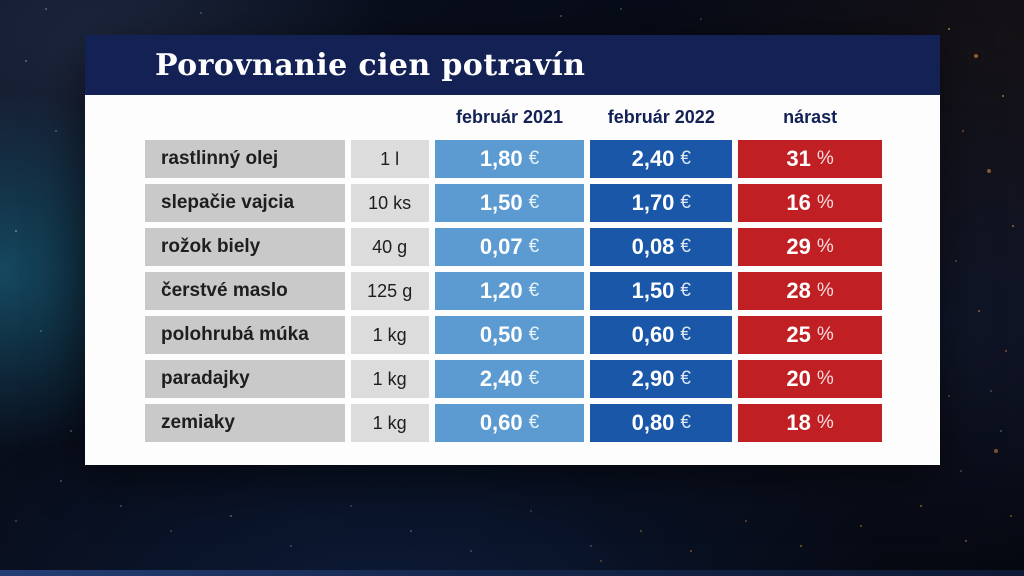  I want to click on table-row: paradajky 1 kg 2,40 € 2,90 € 20%, so click(513, 379).